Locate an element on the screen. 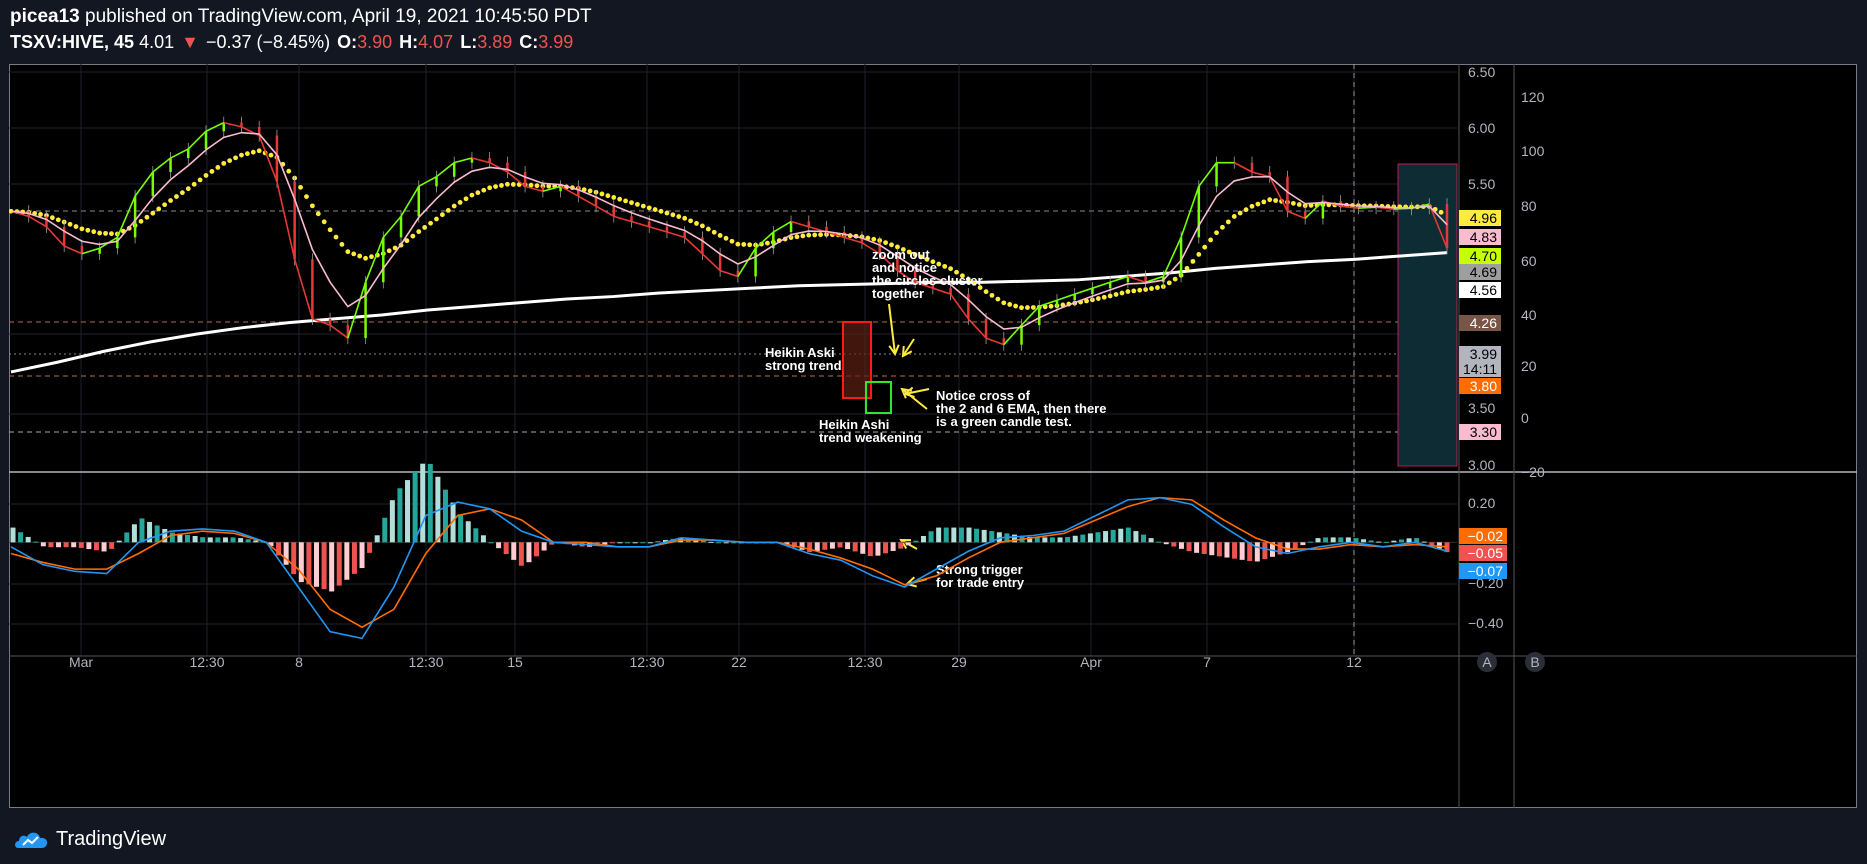  secondary-tick-label: 20 is located at coordinates (1529, 366).